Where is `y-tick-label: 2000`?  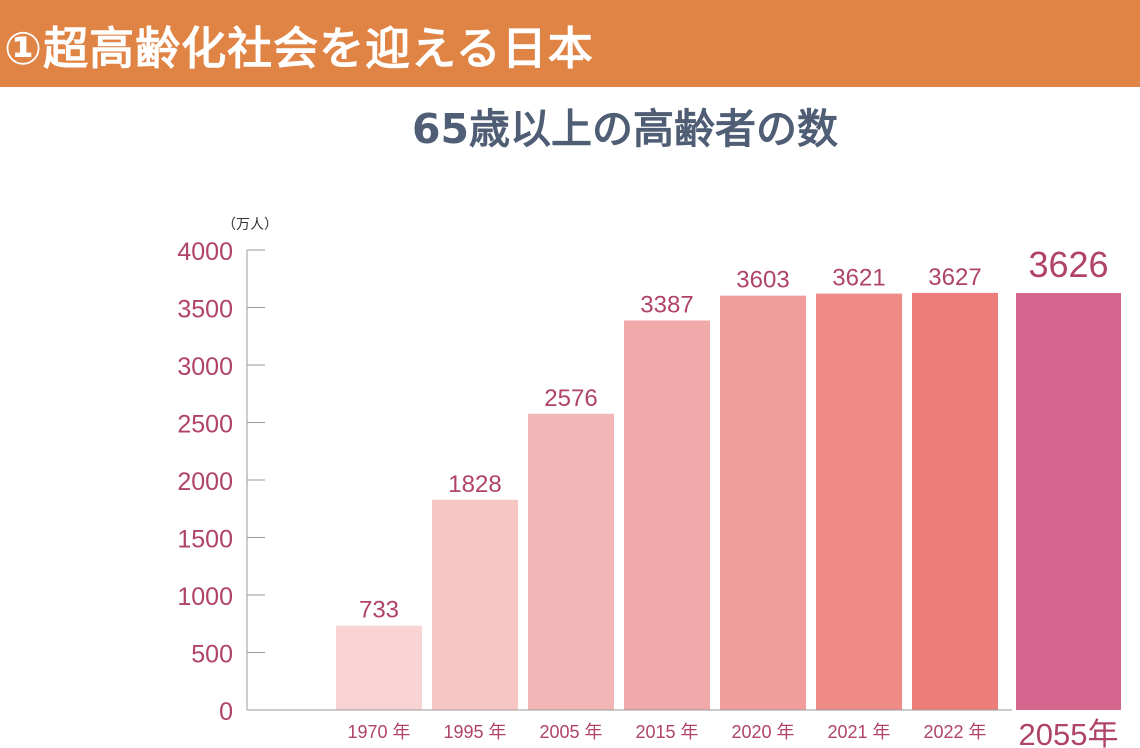 y-tick-label: 2000 is located at coordinates (205, 482).